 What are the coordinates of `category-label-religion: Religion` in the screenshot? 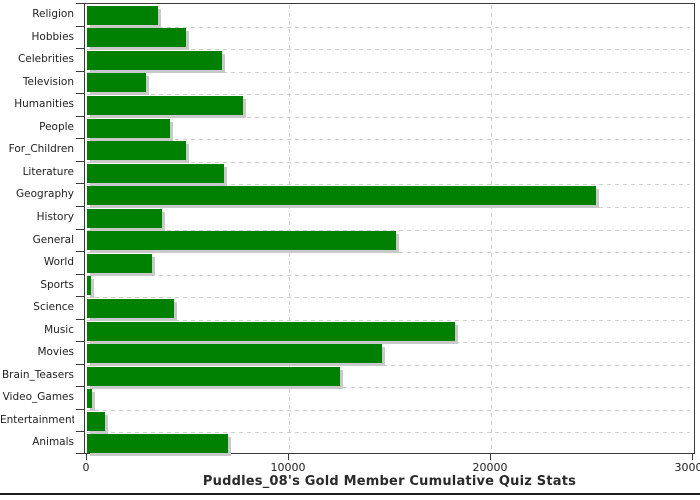 It's located at (53, 14).